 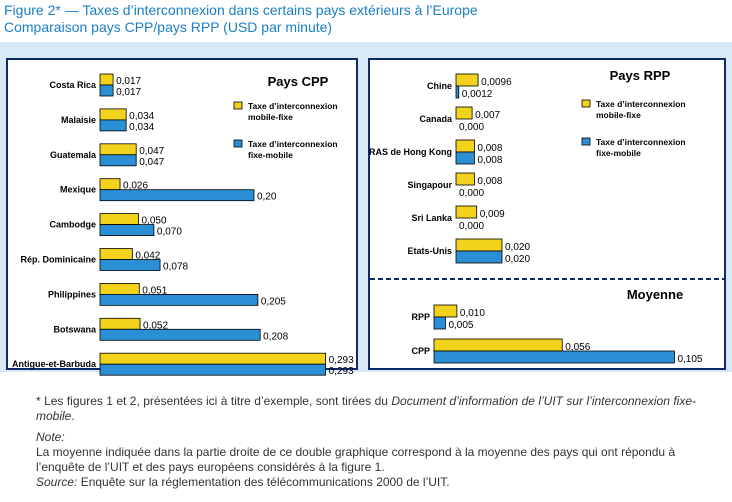 What do you see at coordinates (128, 92) in the screenshot?
I see `data-label-fixe-mobile-costa-rica: 0,017` at bounding box center [128, 92].